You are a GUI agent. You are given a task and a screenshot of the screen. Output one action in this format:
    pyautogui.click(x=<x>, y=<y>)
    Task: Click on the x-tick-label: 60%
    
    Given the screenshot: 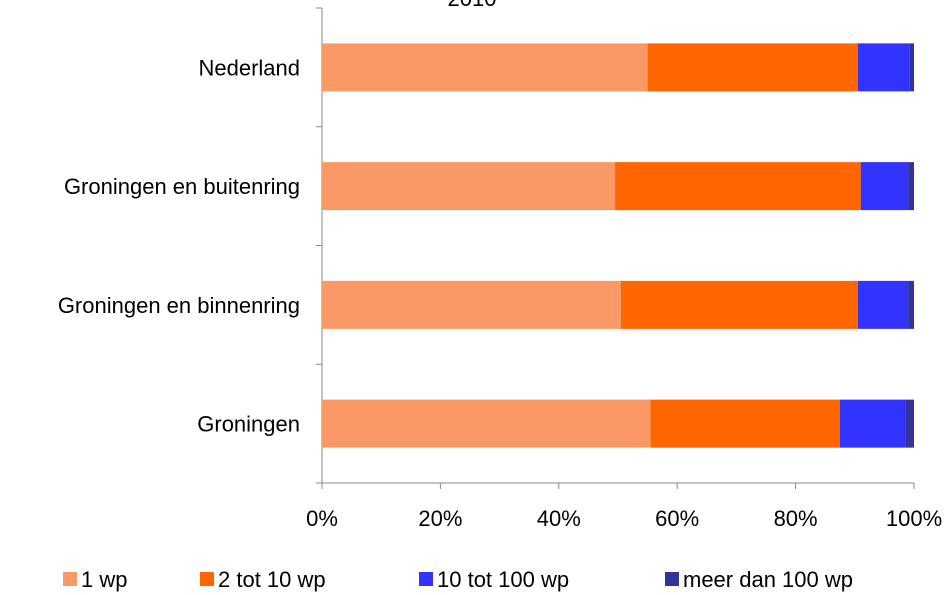 What is the action you would take?
    pyautogui.click(x=677, y=518)
    